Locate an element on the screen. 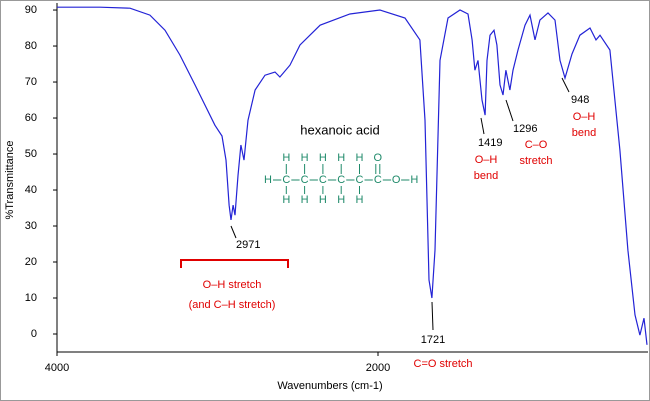 The image size is (650, 401). y-tick-label: 80 is located at coordinates (31, 46).